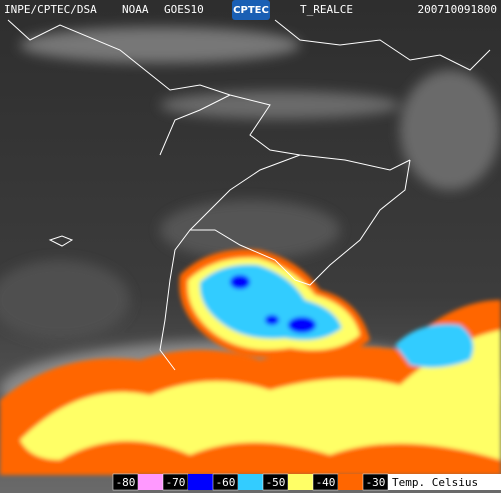 The width and height of the screenshot is (501, 493). I want to click on legend-level: -70, so click(176, 482).